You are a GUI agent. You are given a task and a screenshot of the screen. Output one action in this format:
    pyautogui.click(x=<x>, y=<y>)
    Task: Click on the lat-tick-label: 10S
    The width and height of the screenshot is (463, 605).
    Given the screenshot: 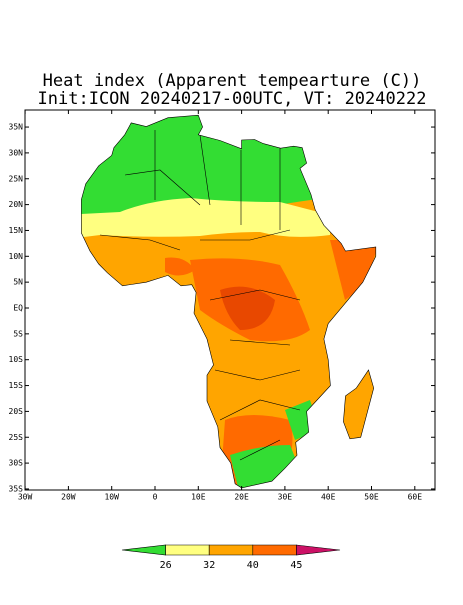 What is the action you would take?
    pyautogui.click(x=16, y=359)
    